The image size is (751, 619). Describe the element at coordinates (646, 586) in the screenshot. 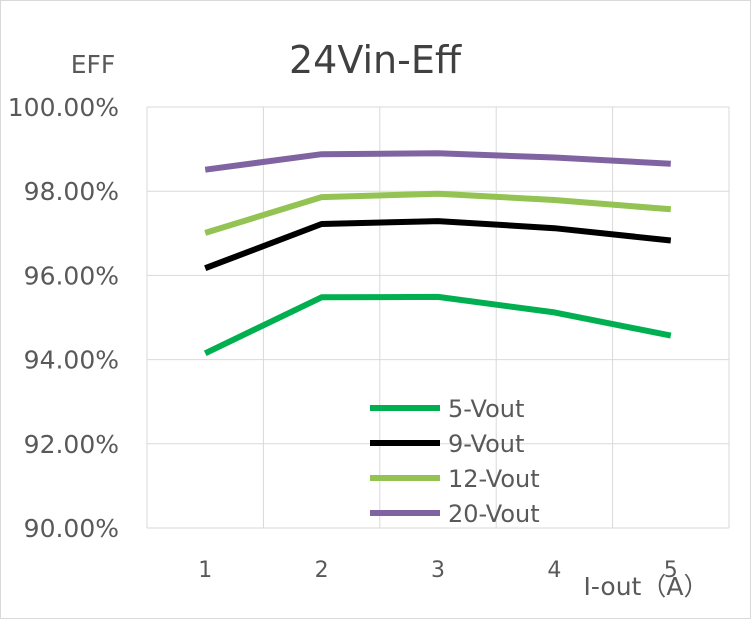

I see `x-axis-title: I-out（A）` at that location.